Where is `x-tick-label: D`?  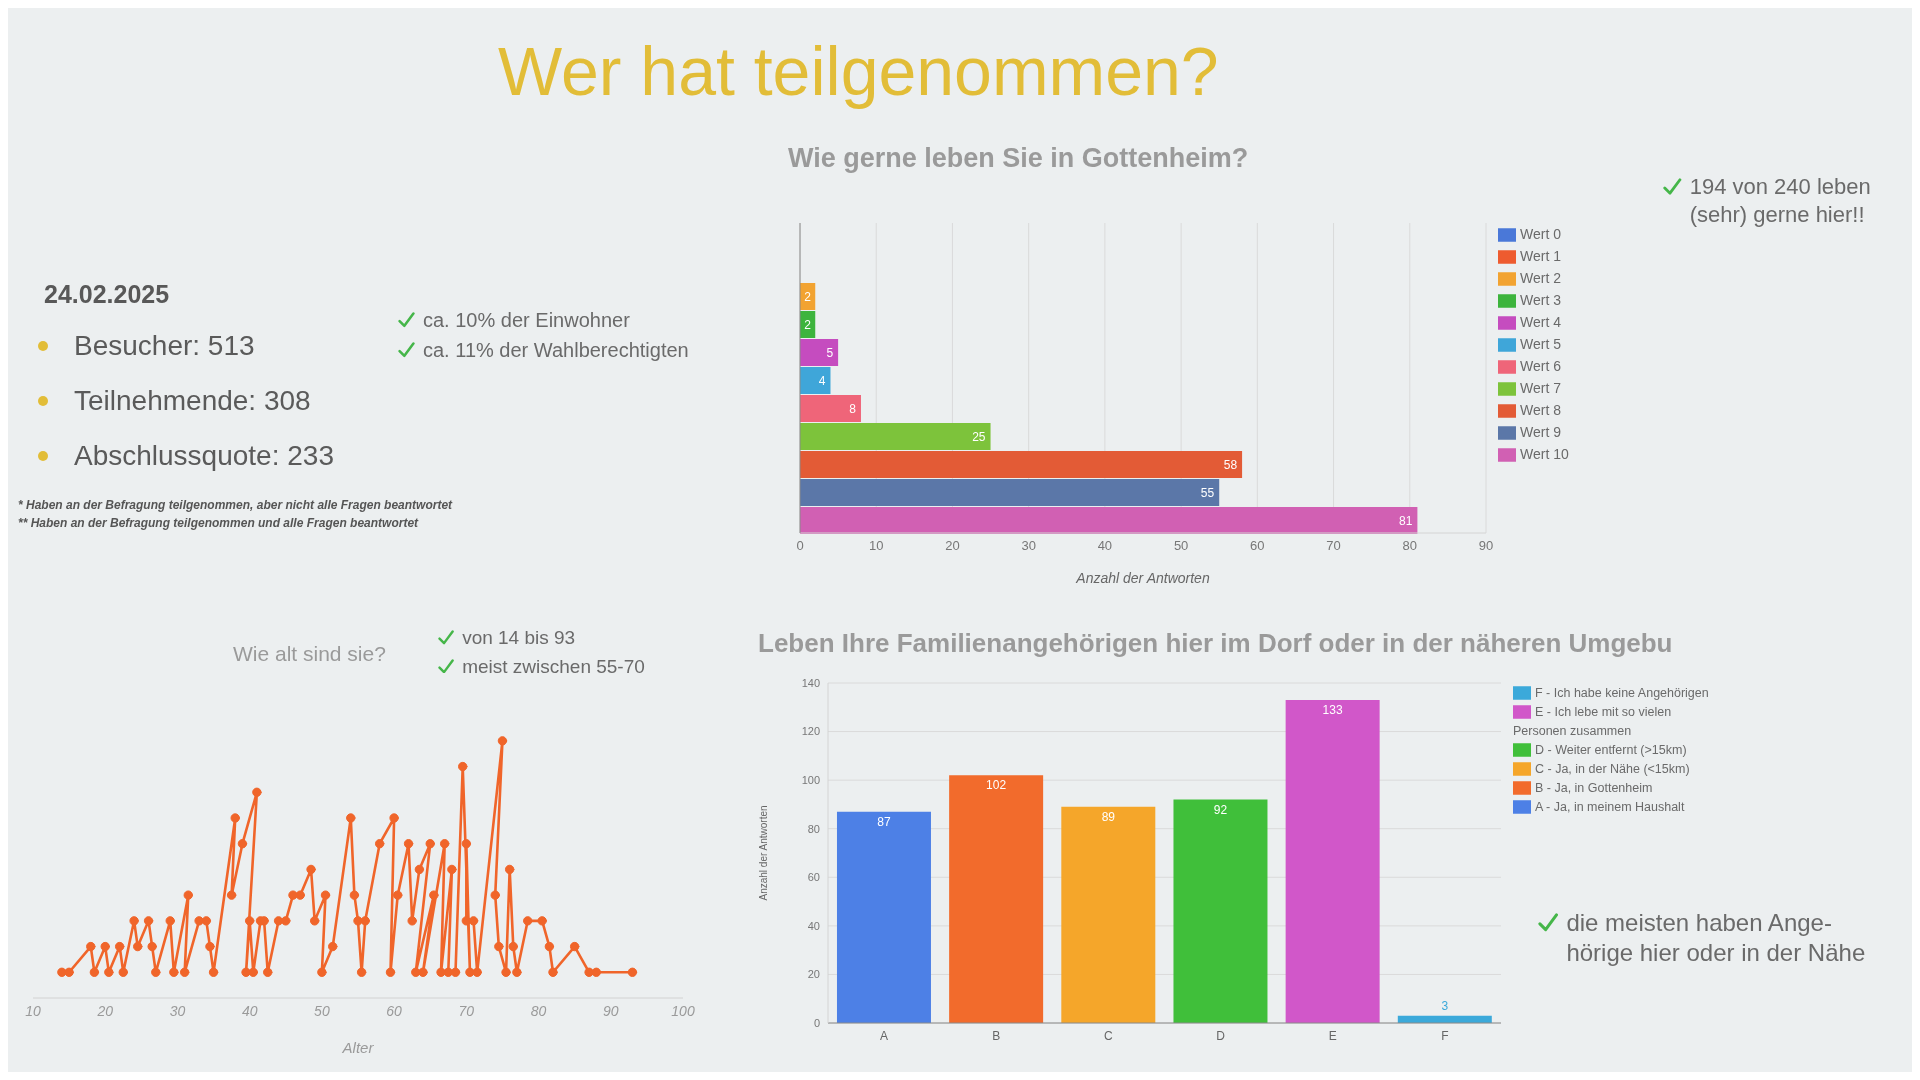
x-tick-label: D is located at coordinates (1221, 1035).